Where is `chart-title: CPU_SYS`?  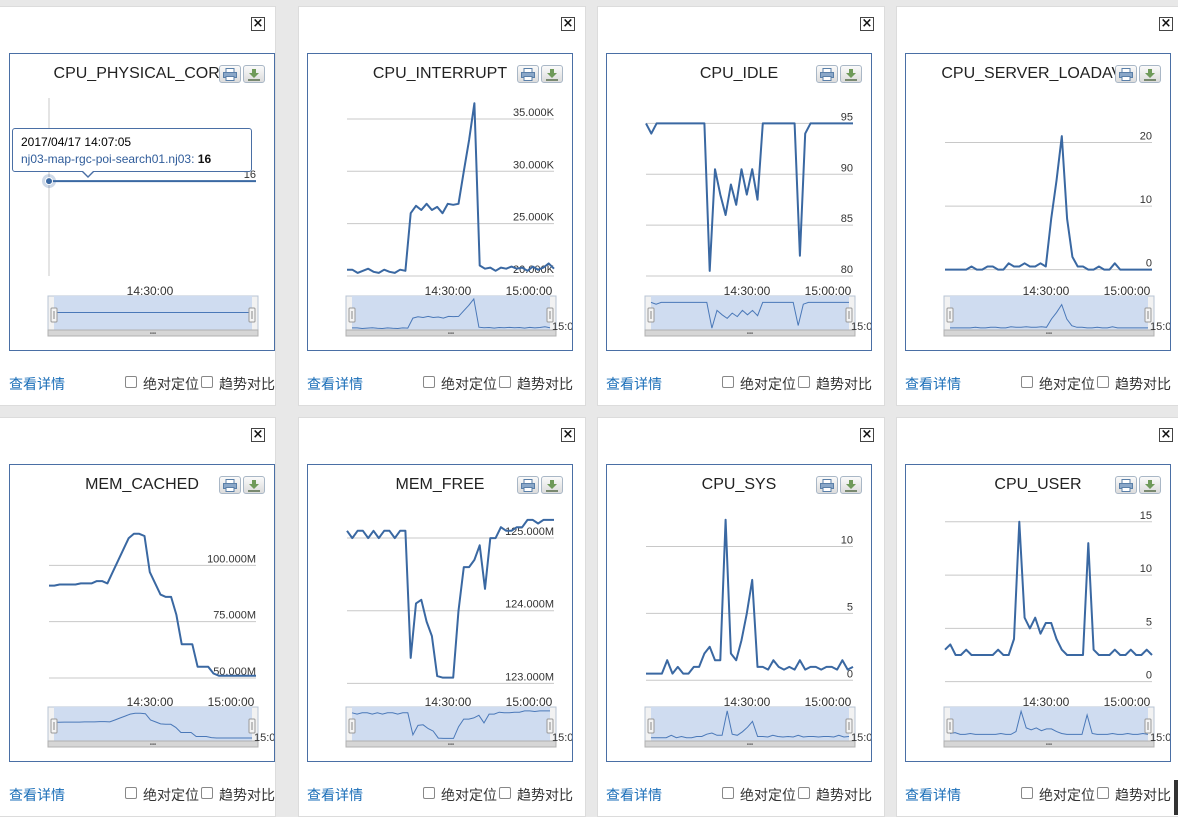 chart-title: CPU_SYS is located at coordinates (739, 484).